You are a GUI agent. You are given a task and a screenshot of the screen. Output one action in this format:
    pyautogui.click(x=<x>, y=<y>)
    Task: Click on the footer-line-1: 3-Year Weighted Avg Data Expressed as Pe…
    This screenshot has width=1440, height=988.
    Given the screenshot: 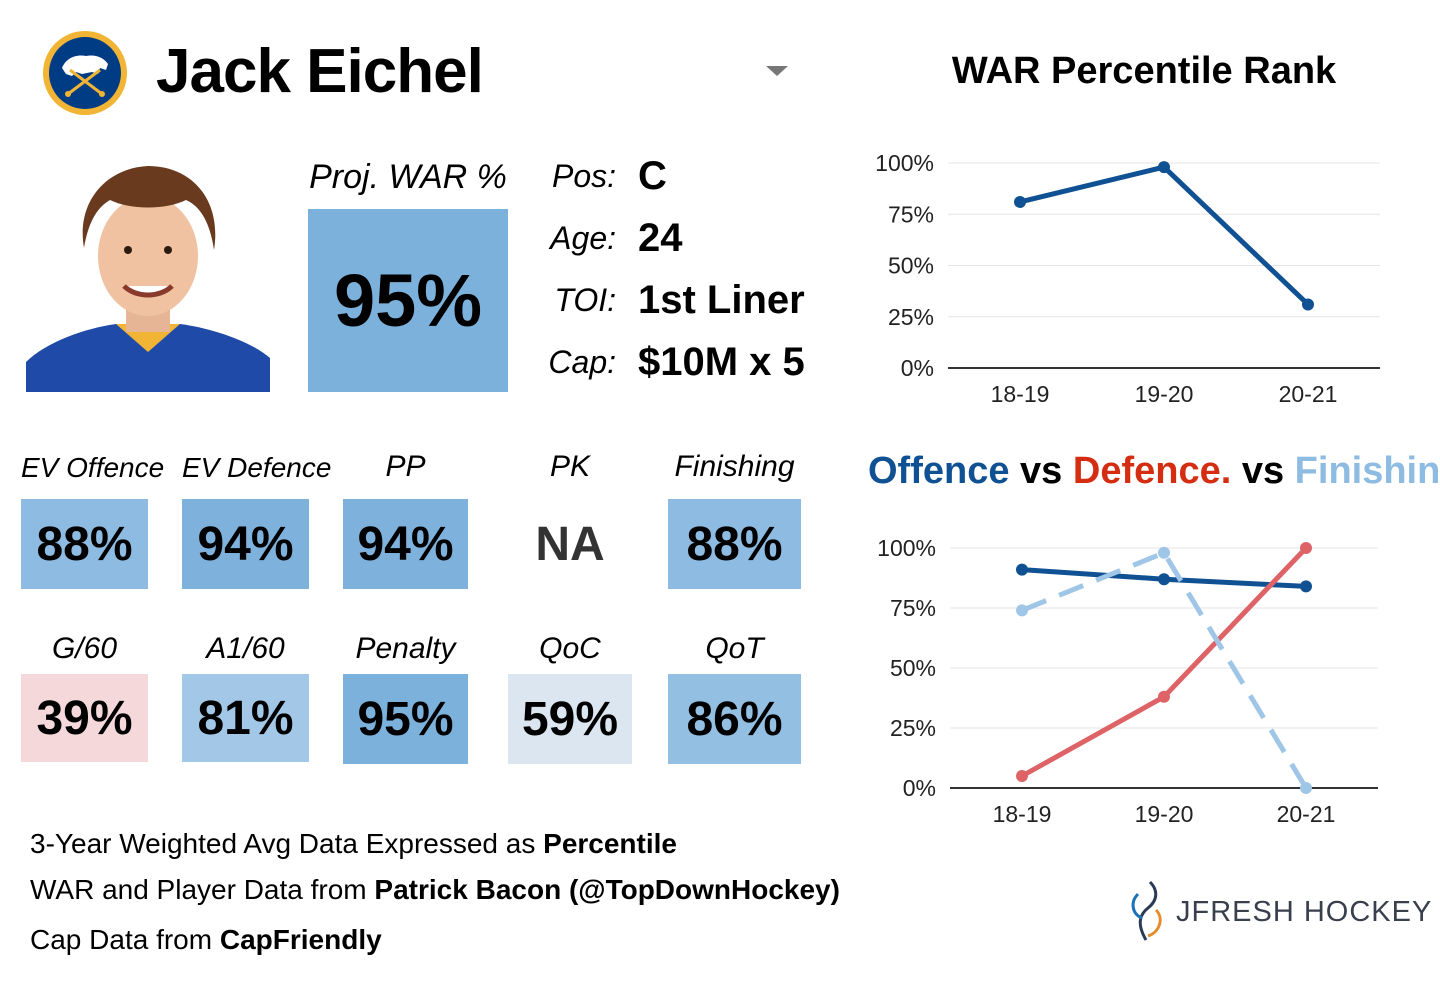 What is the action you would take?
    pyautogui.click(x=353, y=843)
    